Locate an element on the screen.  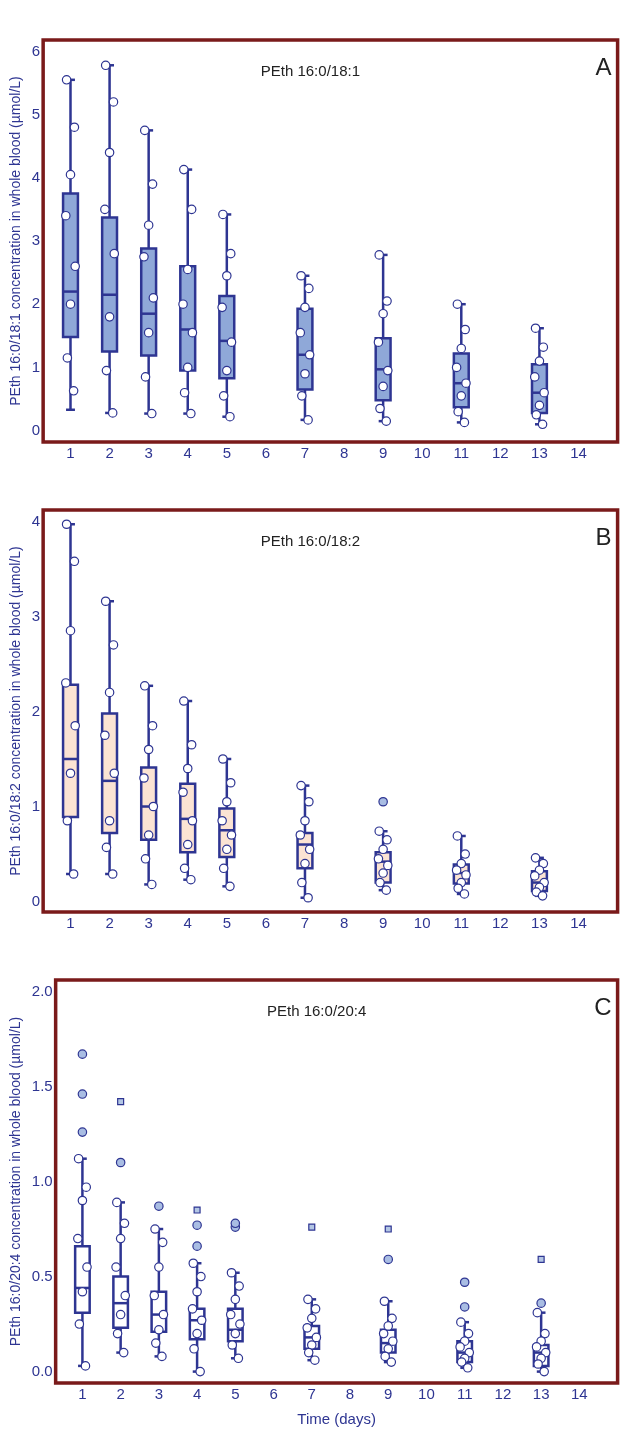
text: PEth 16:0/18:2 is located at coordinates (310, 541).